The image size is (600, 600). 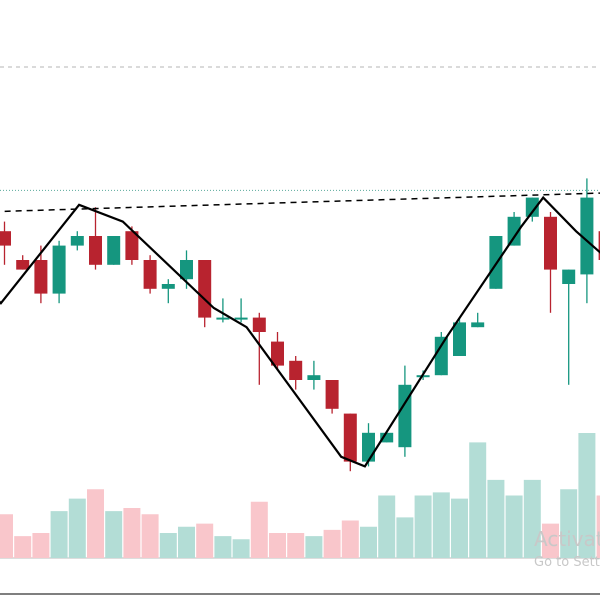 What do you see at coordinates (567, 562) in the screenshot?
I see `activation-watermark-subtitle: Go to Sett` at bounding box center [567, 562].